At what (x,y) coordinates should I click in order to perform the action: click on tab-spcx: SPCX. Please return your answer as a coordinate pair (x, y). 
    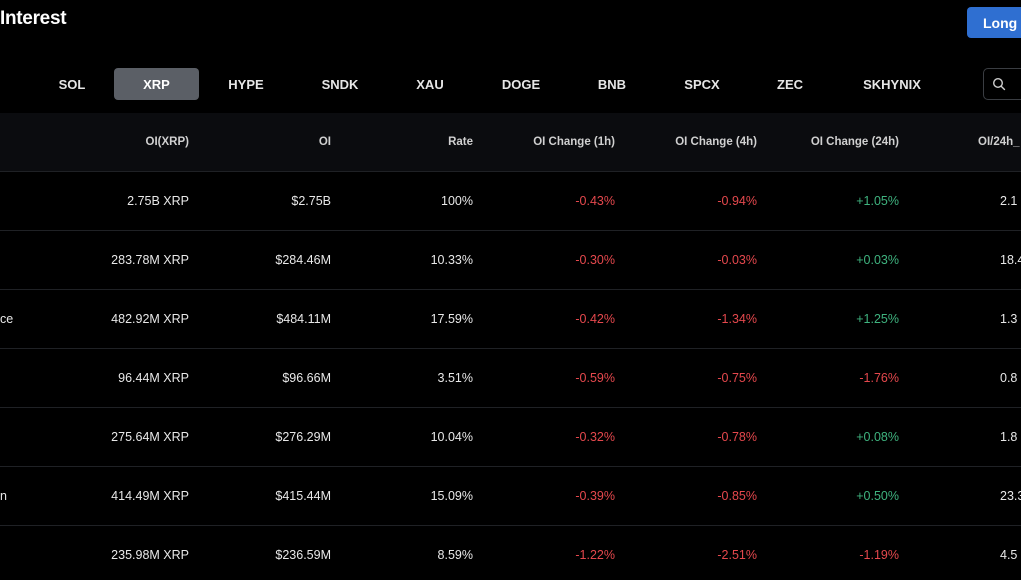
    Looking at the image, I should click on (702, 84).